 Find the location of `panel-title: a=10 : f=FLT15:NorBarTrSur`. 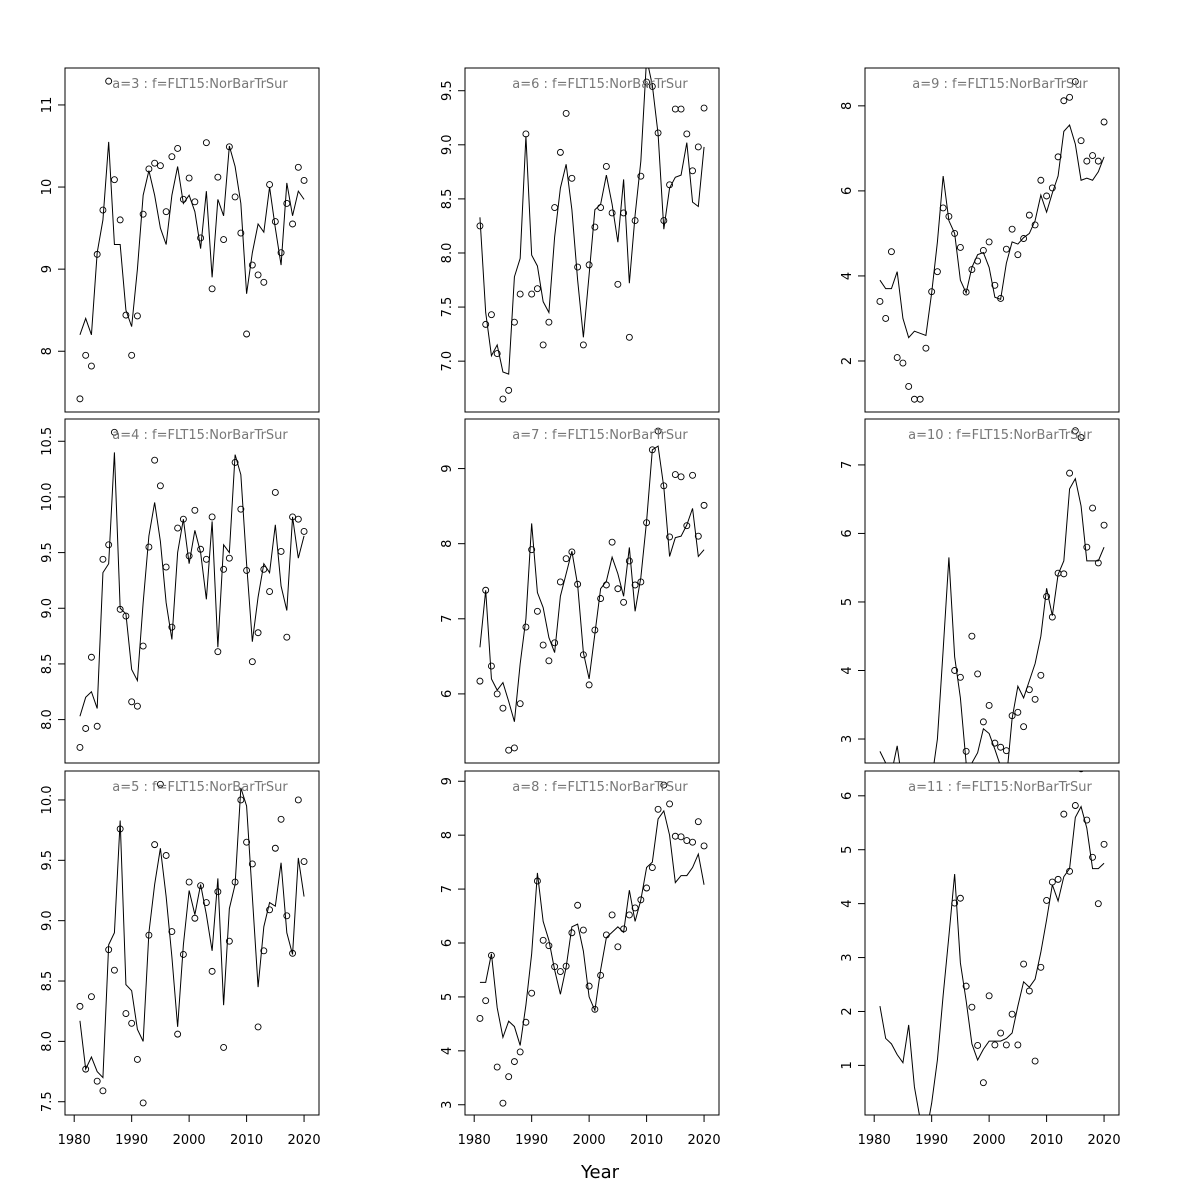

panel-title: a=10 : f=FLT15:NorBarTrSur is located at coordinates (1000, 435).